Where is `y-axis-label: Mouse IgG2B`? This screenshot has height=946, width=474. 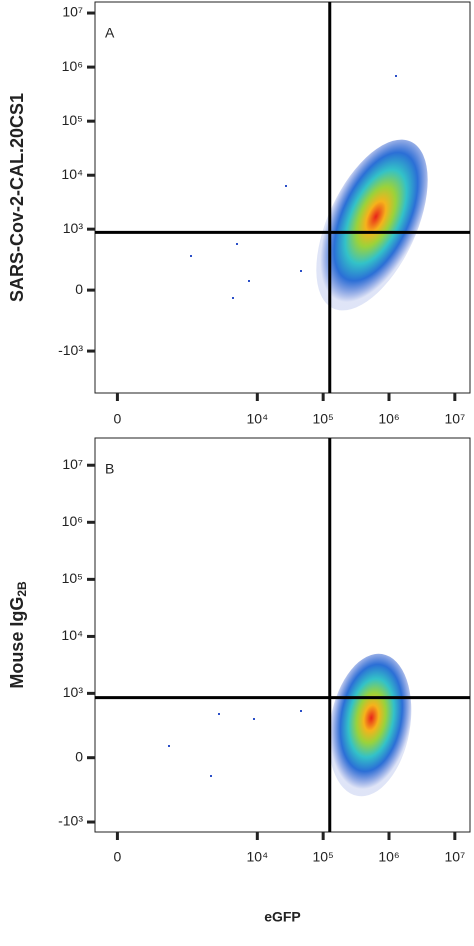
y-axis-label: Mouse IgG2B is located at coordinates (18, 635).